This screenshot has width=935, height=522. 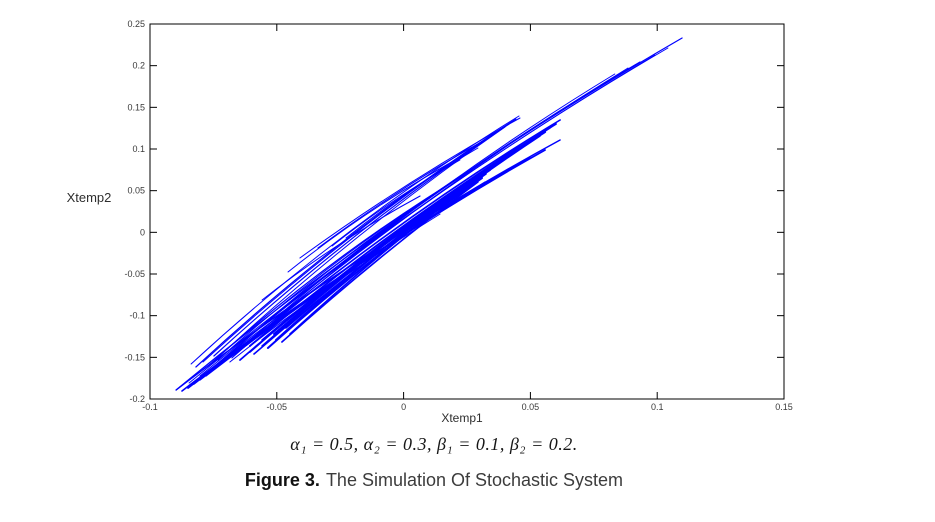 What do you see at coordinates (138, 149) in the screenshot?
I see `y-tick-label: 0.1` at bounding box center [138, 149].